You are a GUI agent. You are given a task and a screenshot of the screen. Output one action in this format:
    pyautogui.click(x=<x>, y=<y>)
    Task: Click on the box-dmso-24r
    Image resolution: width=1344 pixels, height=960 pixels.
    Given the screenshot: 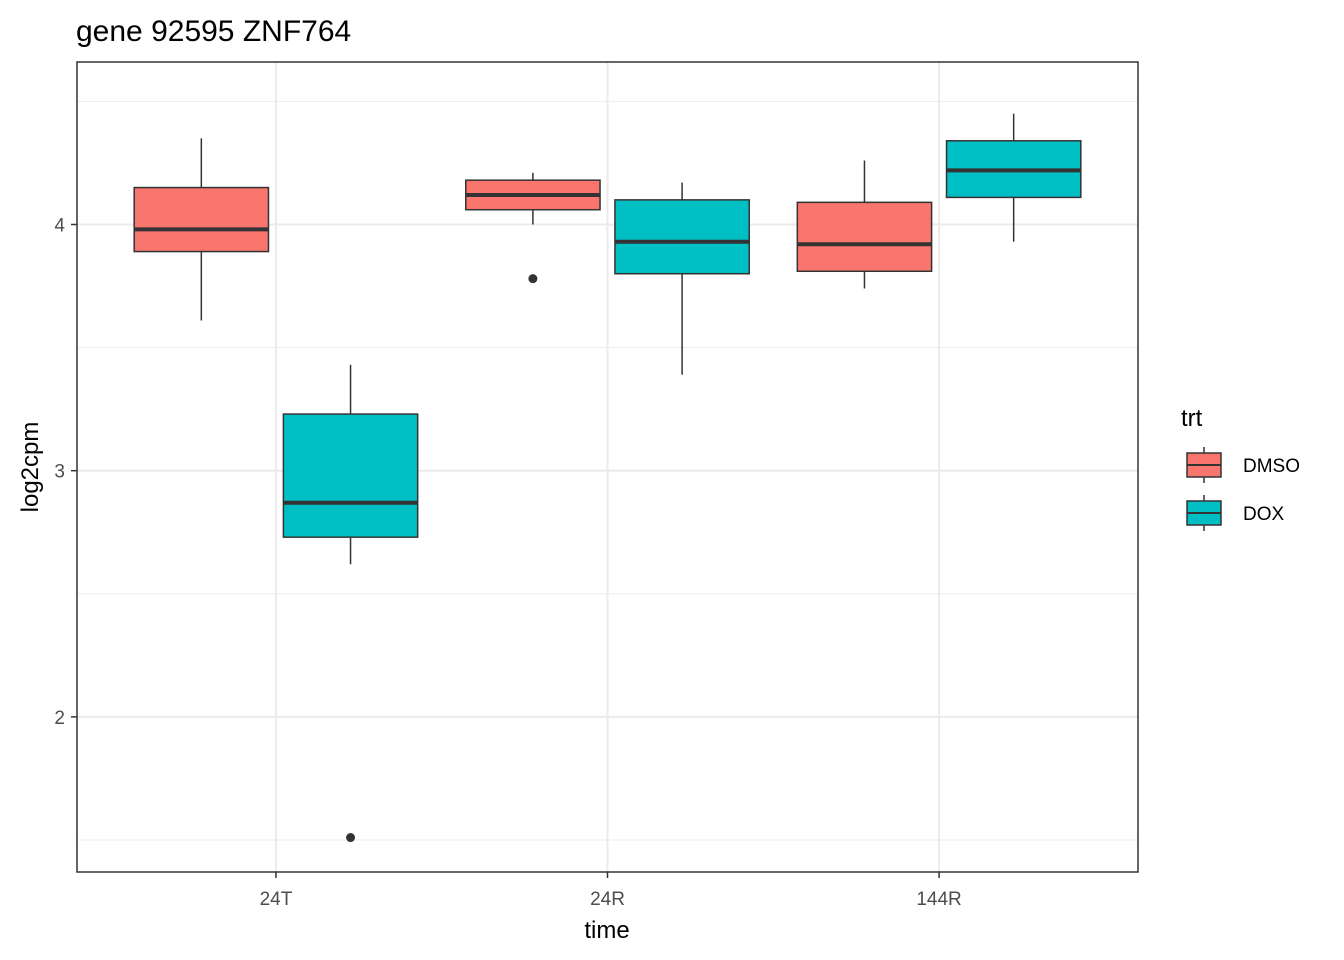 What is the action you would take?
    pyautogui.click(x=533, y=228)
    